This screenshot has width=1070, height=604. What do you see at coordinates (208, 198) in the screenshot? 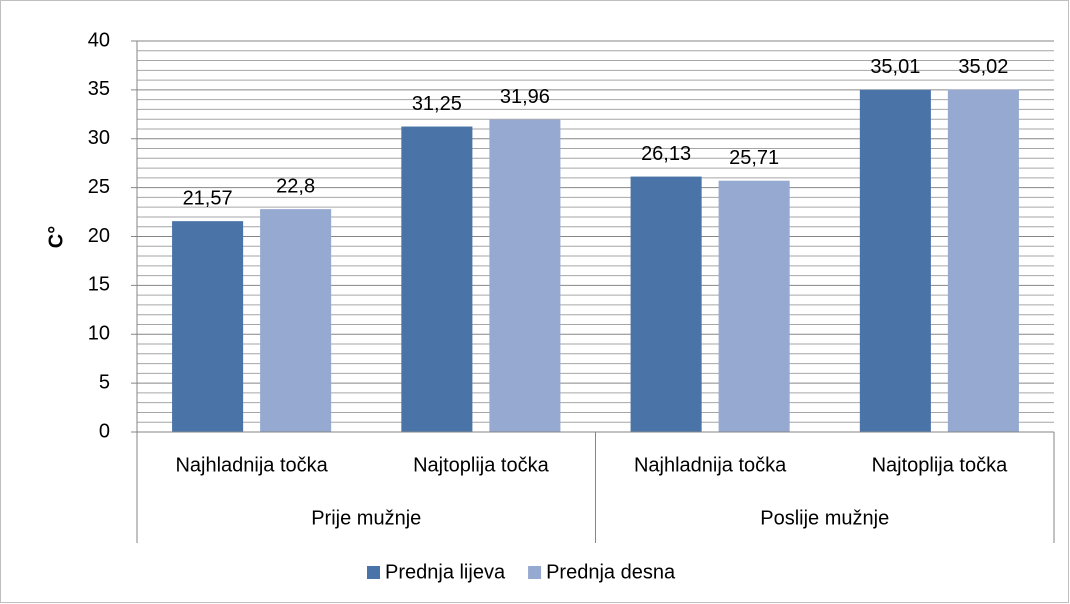
I see `data-label: 21,57` at bounding box center [208, 198].